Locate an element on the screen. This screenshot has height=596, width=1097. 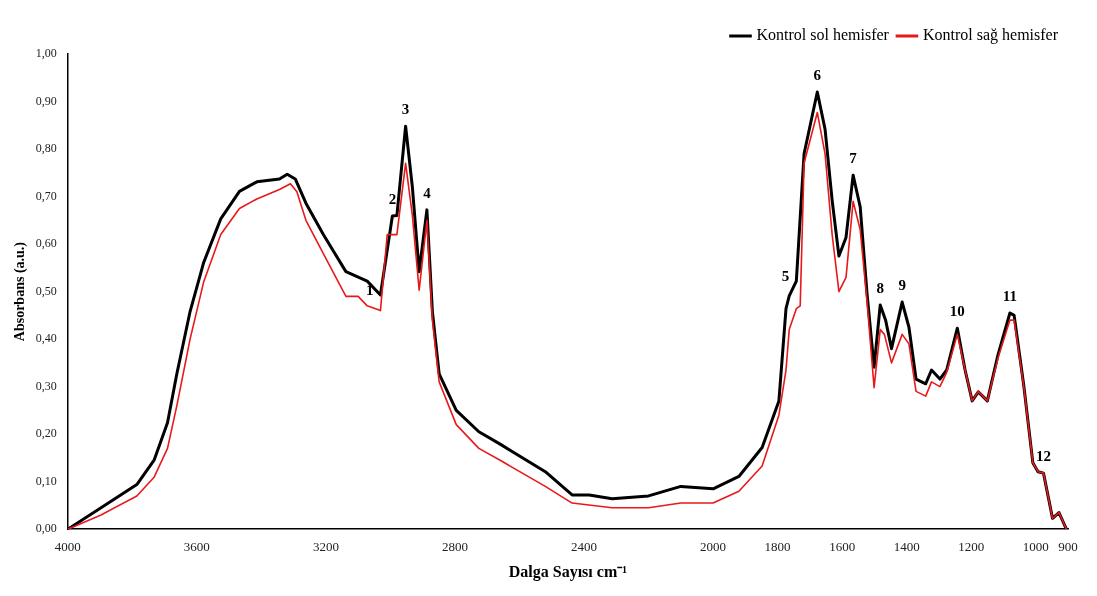
x-tick-label: 2400 is located at coordinates (584, 547).